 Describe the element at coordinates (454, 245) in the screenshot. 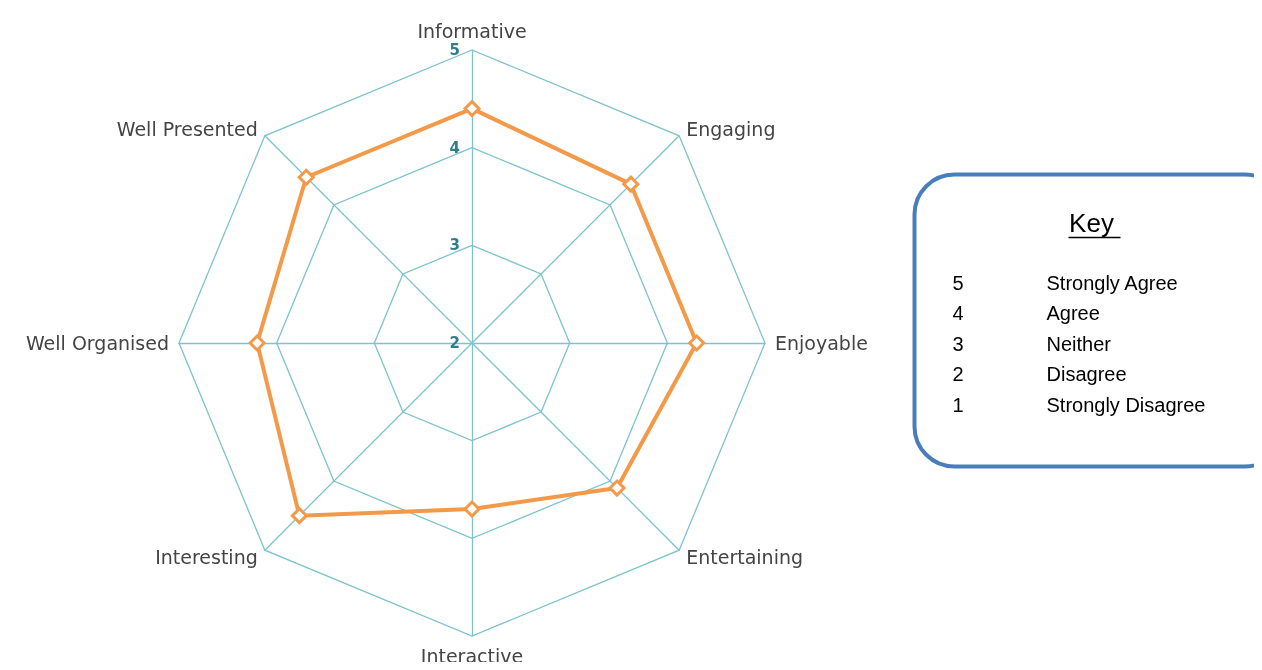

I see `y-tick-label: 3` at that location.